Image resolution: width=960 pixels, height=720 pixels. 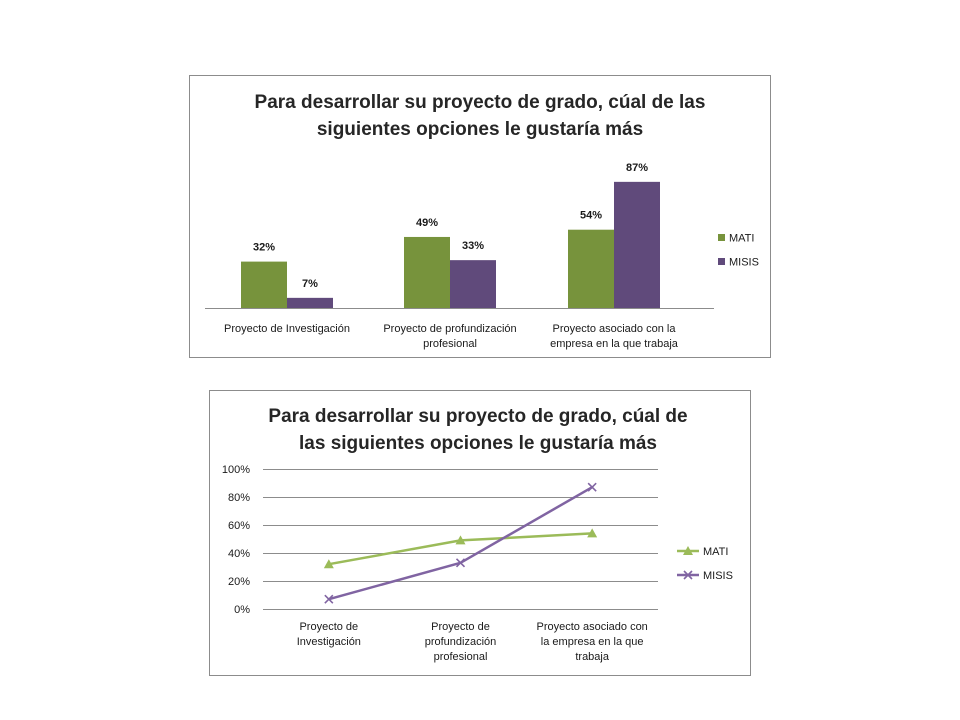 I want to click on data-label: 87%, so click(x=637, y=168).